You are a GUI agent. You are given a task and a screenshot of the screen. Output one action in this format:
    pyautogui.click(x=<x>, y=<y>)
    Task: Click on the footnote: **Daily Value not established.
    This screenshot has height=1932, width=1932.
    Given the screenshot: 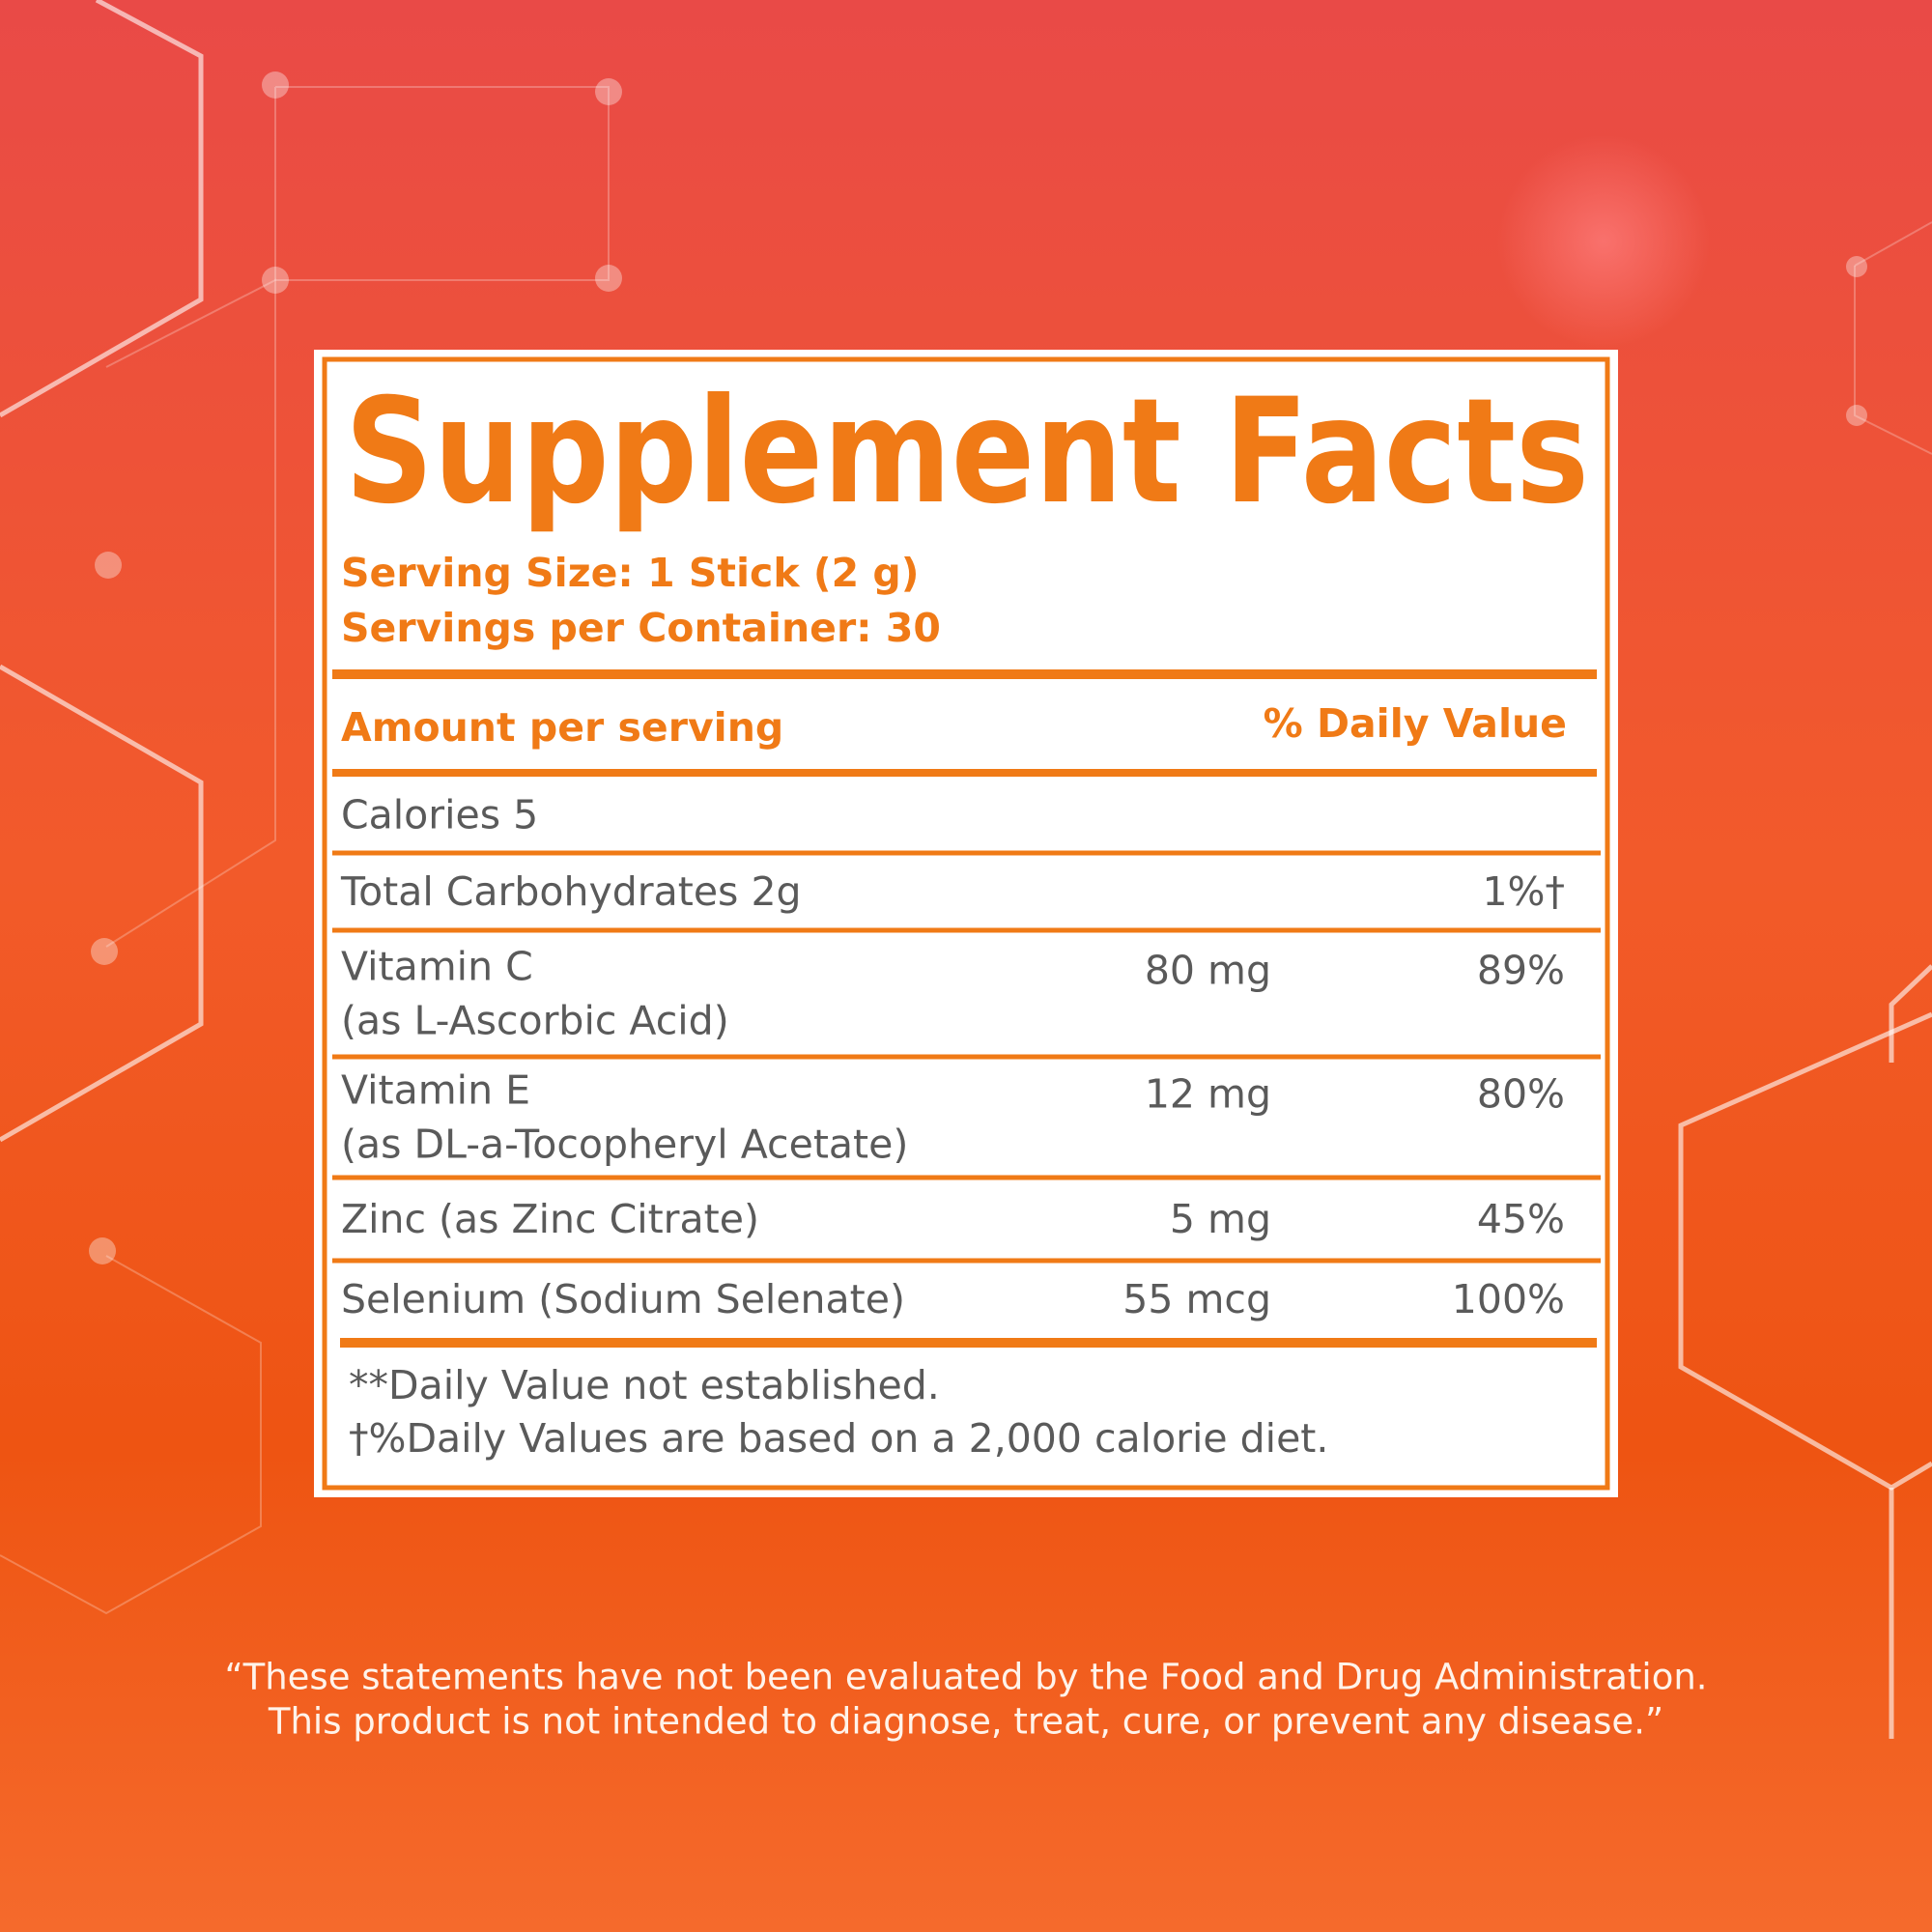 What is the action you would take?
    pyautogui.click(x=644, y=1385)
    